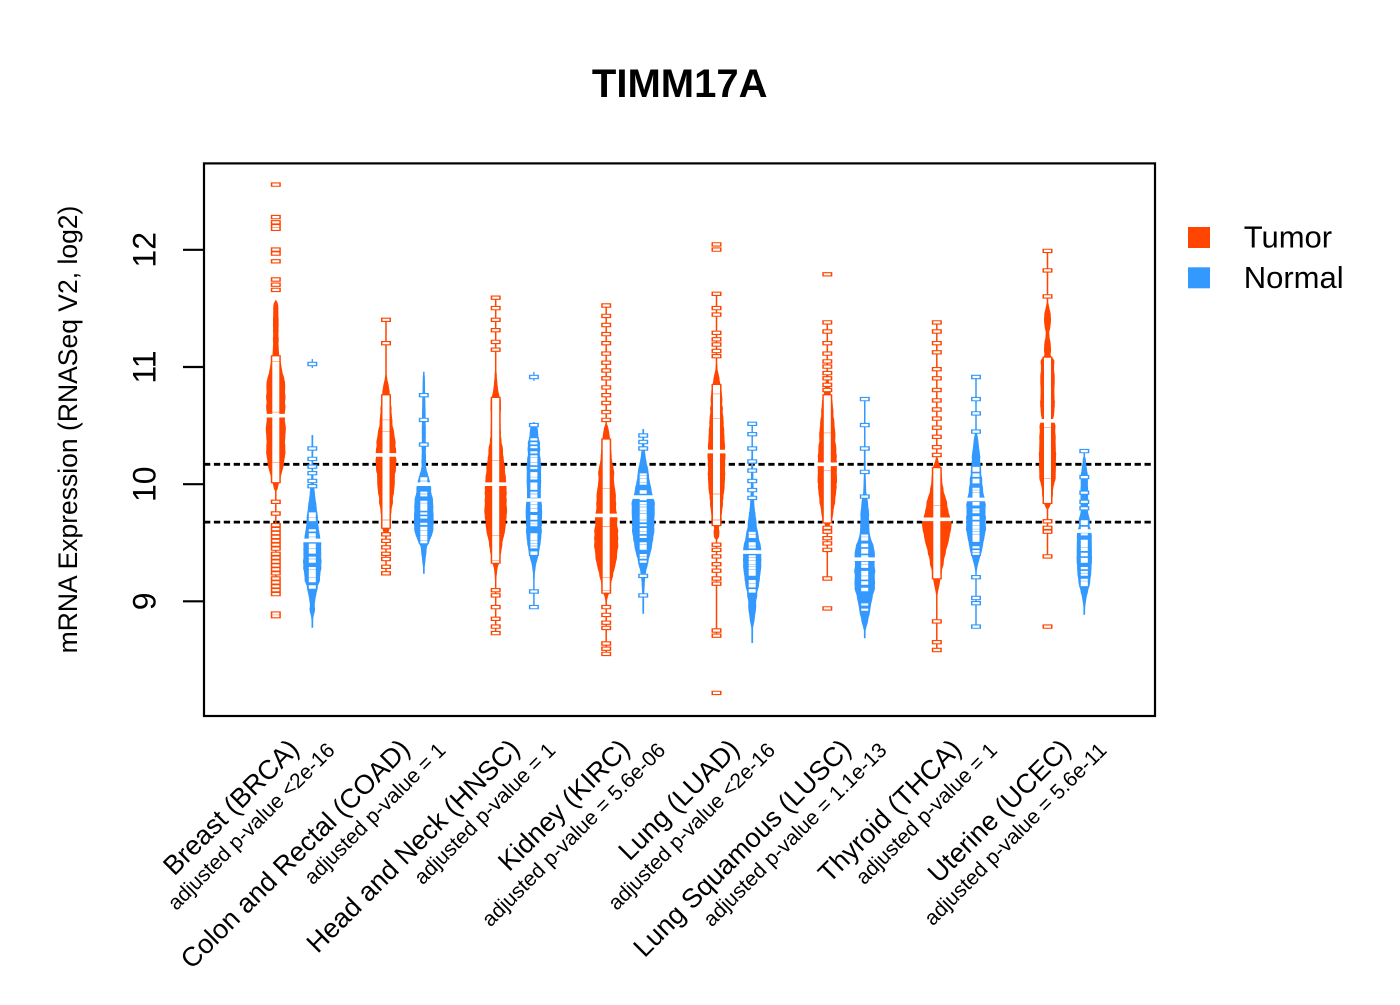  Describe the element at coordinates (145, 484) in the screenshot. I see `svg-text: 10` at that location.